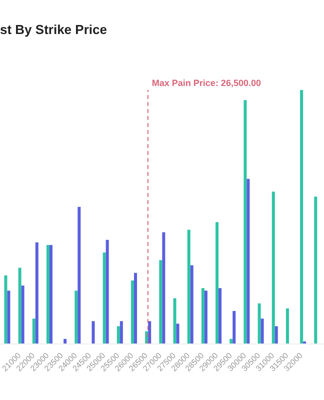 Image resolution: width=324 pixels, height=400 pixels. Describe the element at coordinates (53, 29) in the screenshot. I see `chart-title: st By Strike Price` at that location.